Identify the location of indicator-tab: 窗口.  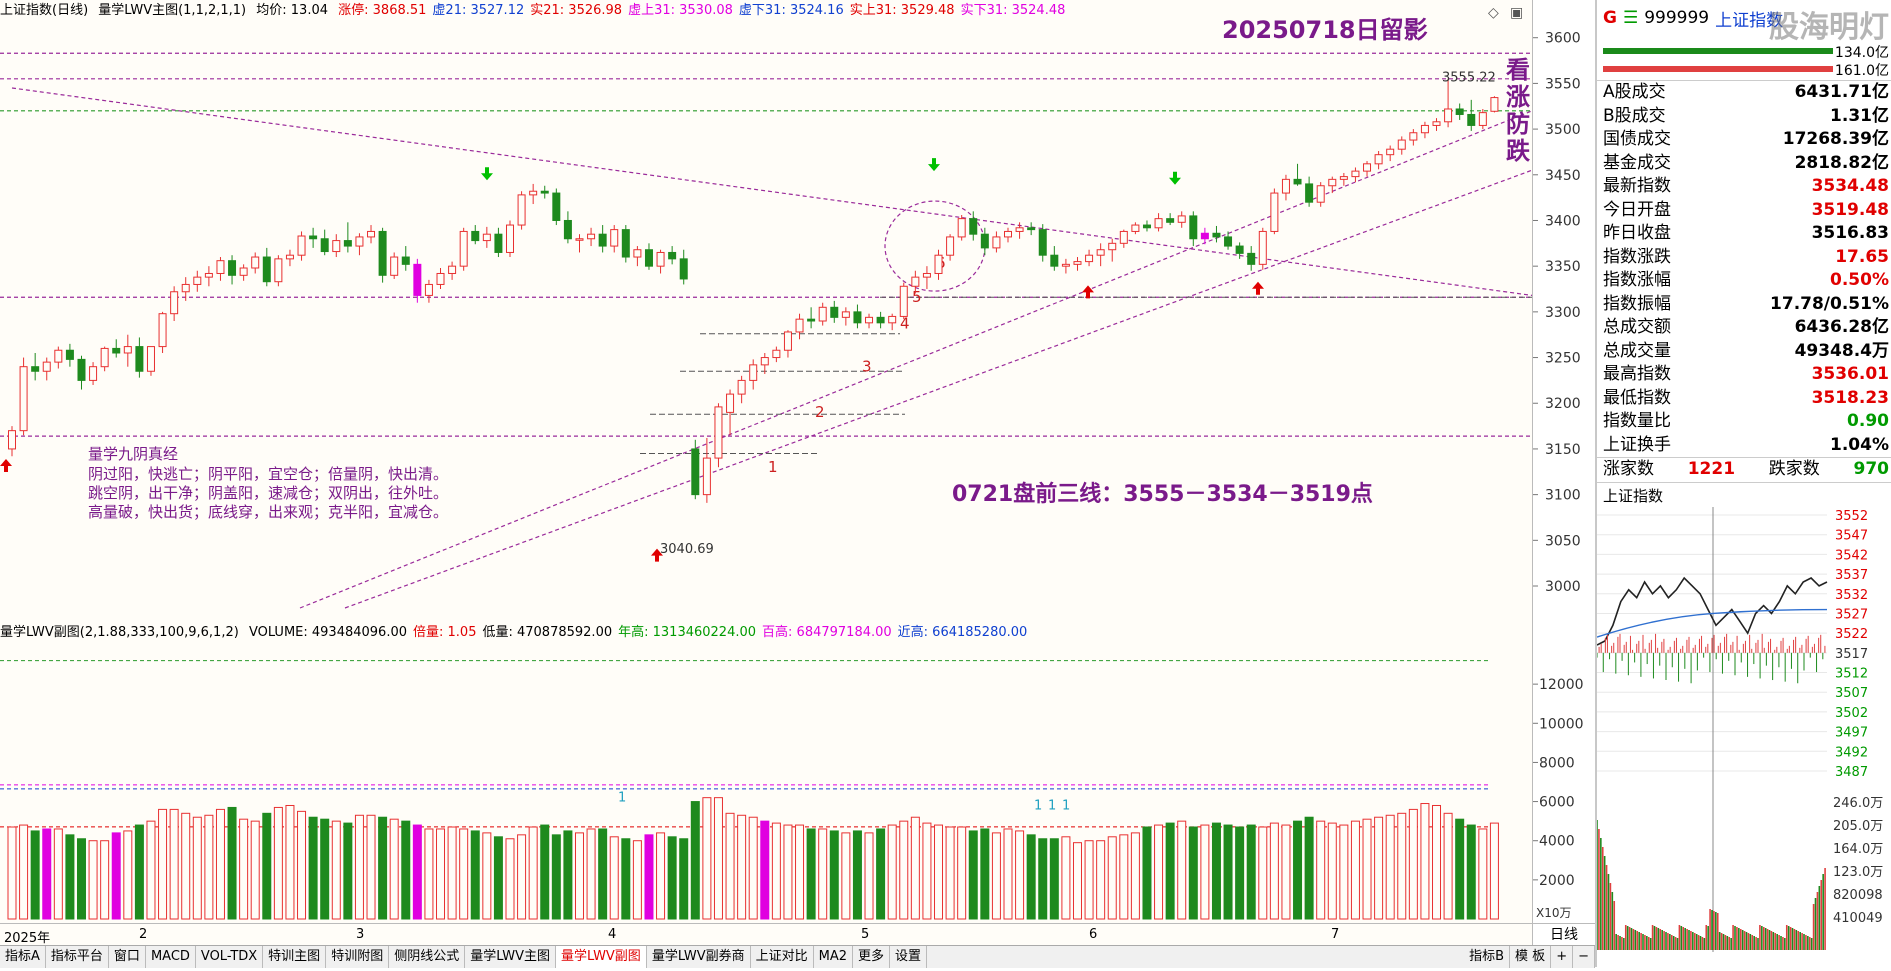
(127, 957).